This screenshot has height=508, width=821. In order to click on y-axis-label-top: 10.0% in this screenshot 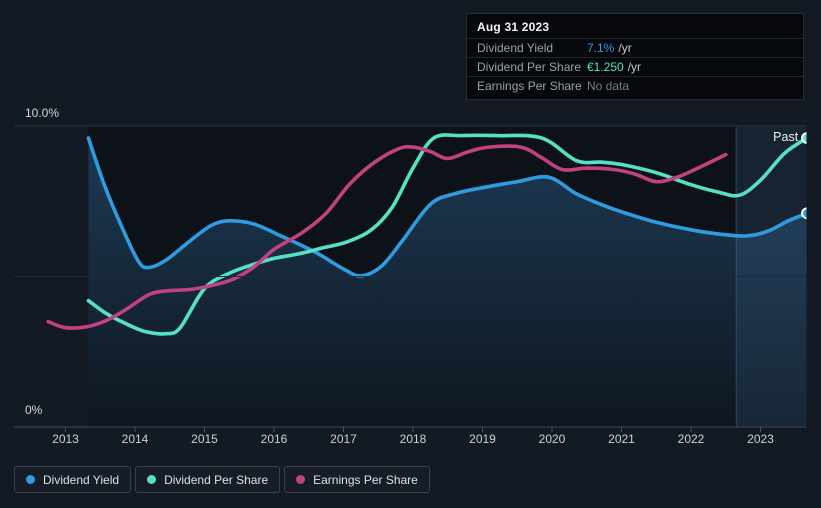, I will do `click(42, 113)`.